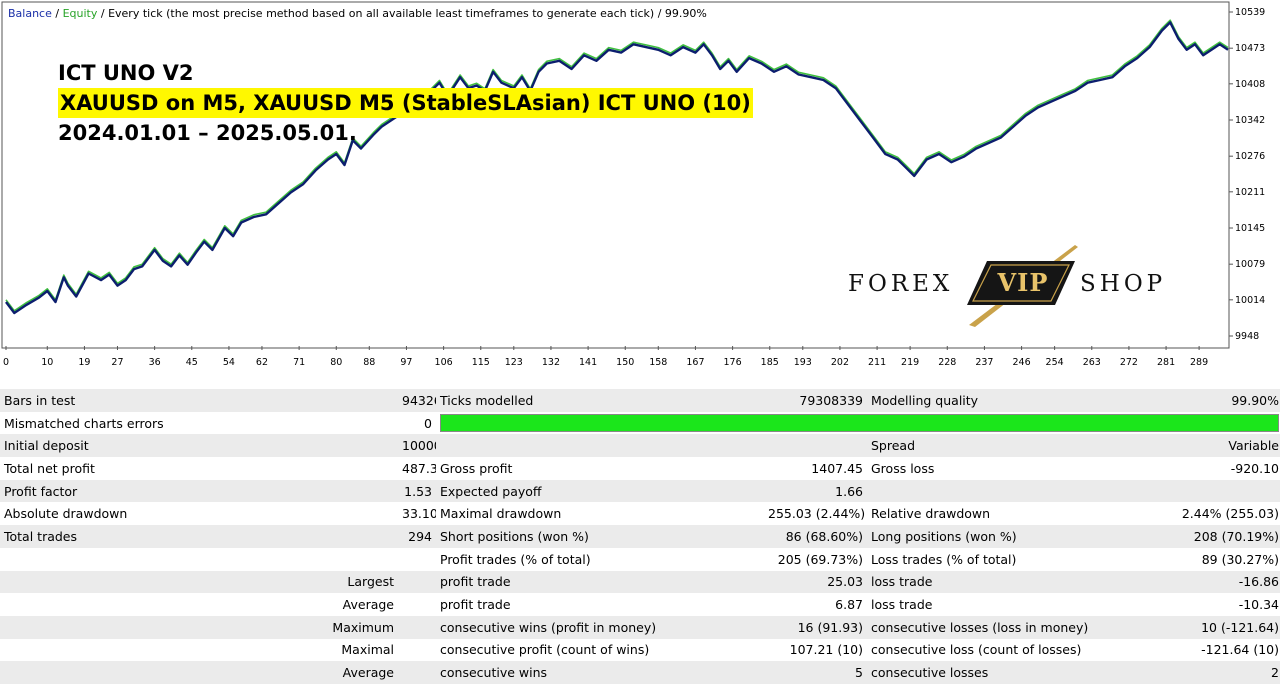 Image resolution: width=1280 pixels, height=696 pixels. I want to click on report-label: consecutive wins, so click(600, 672).